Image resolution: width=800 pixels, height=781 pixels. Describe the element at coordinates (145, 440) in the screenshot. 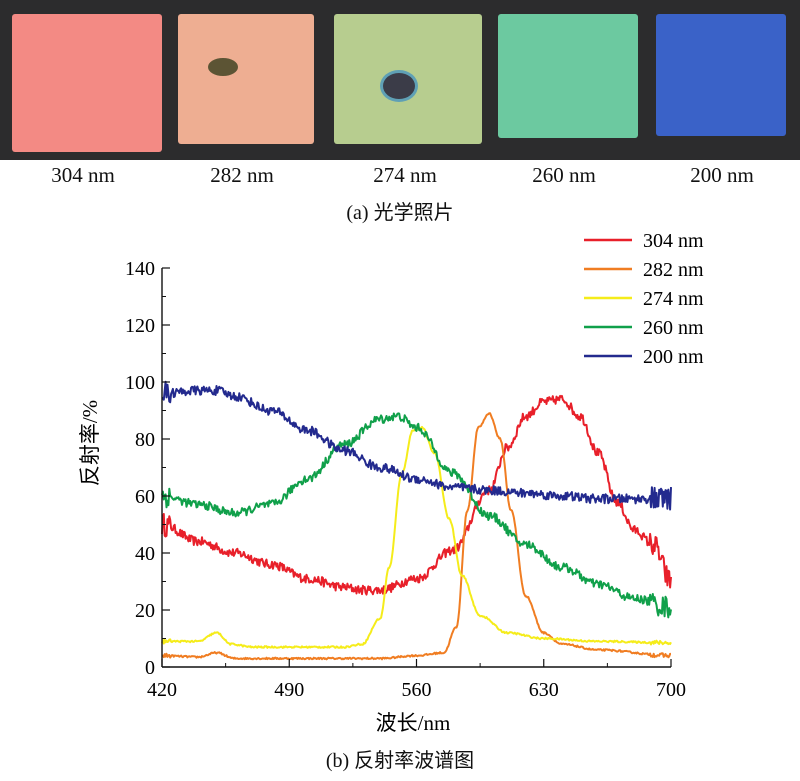

I see `y-tick-label: 80` at that location.